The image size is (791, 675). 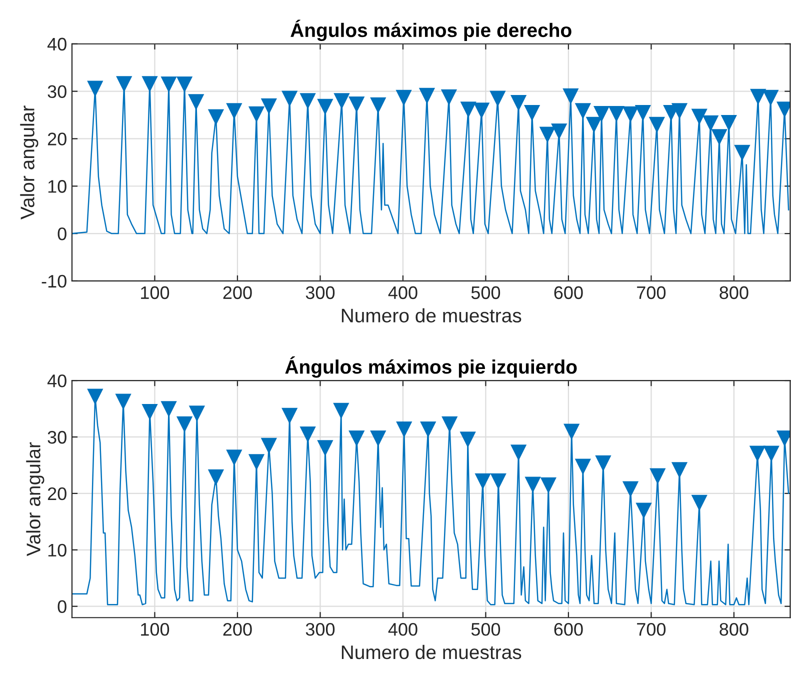 I want to click on x-tick-label: 600, so click(x=568, y=629).